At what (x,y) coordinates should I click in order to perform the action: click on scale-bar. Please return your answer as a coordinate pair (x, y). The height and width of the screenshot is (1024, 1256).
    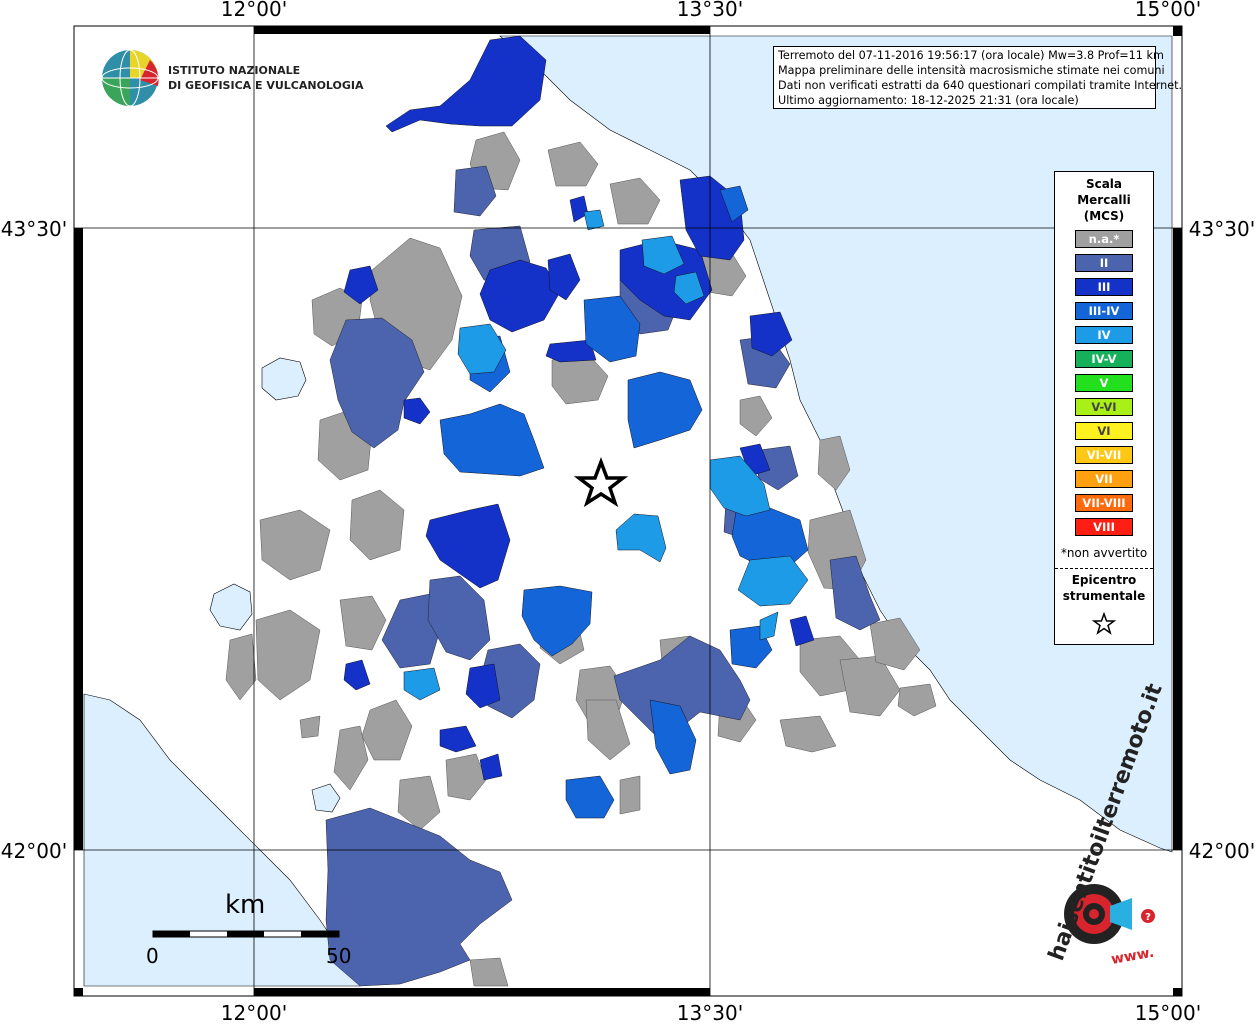
    Looking at the image, I should click on (246, 934).